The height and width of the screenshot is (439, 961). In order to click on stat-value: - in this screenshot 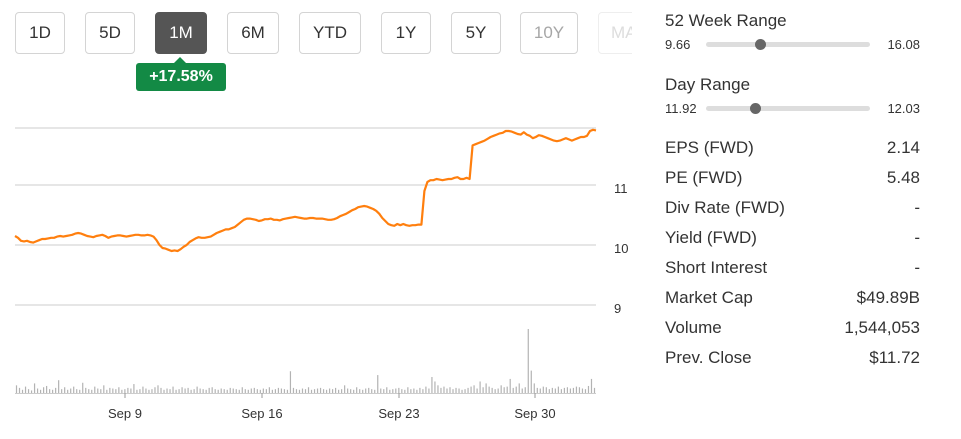, I will do `click(917, 207)`.